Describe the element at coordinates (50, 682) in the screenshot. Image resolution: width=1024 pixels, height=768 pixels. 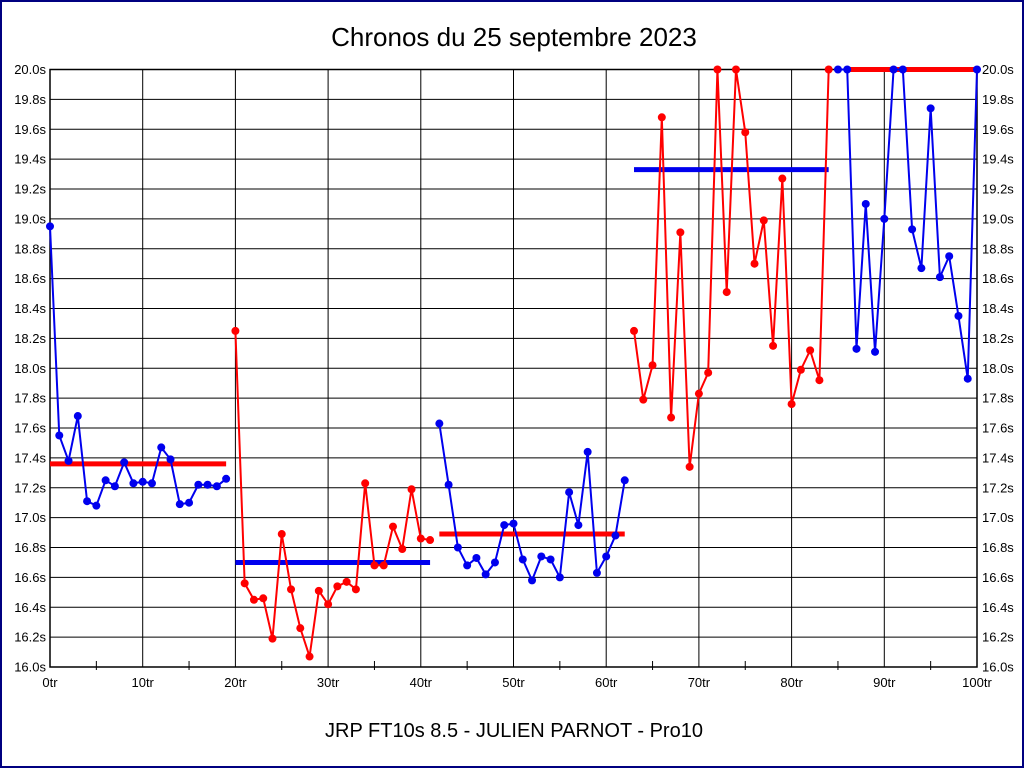
I see `x-axis-label: 0tr` at that location.